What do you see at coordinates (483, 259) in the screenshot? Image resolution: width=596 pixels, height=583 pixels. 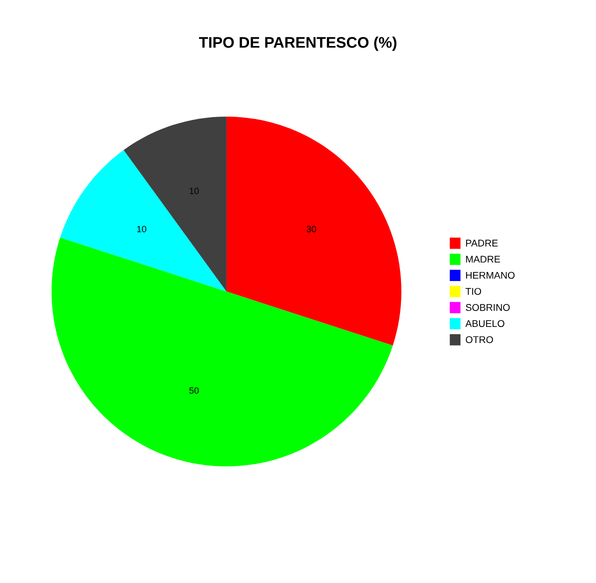 I see `legend-label: MADRE` at bounding box center [483, 259].